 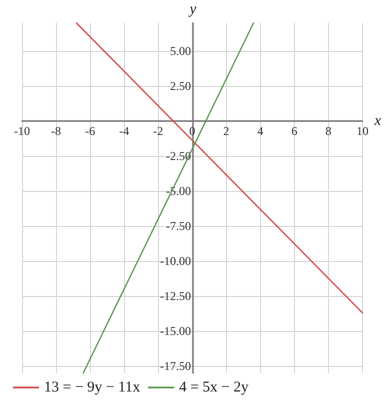 What do you see at coordinates (158, 131) in the screenshot?
I see `x-tick-label: -2` at bounding box center [158, 131].